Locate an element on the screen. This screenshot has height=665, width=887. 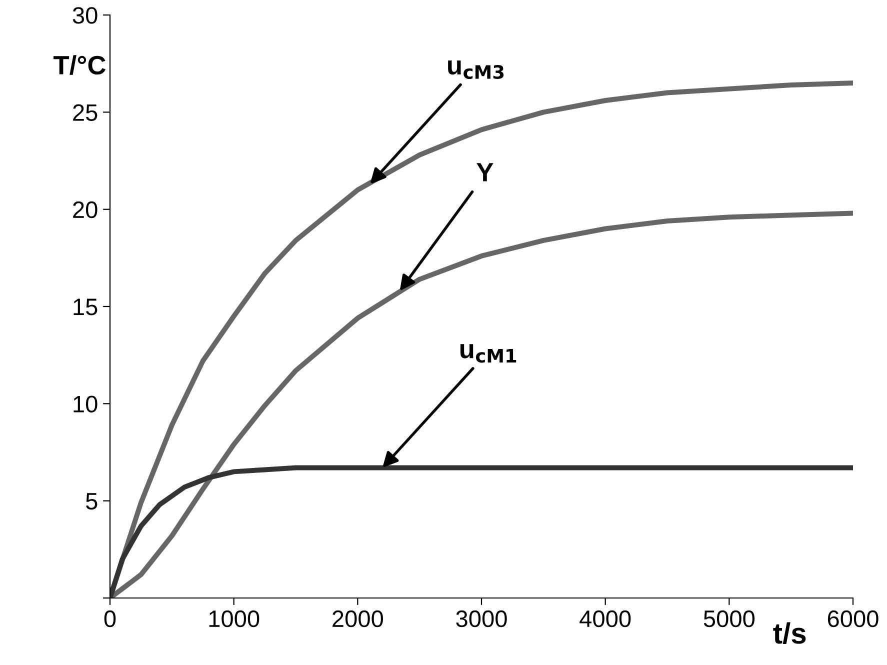
annotation: u$_{cM1}$ is located at coordinates (488, 353).